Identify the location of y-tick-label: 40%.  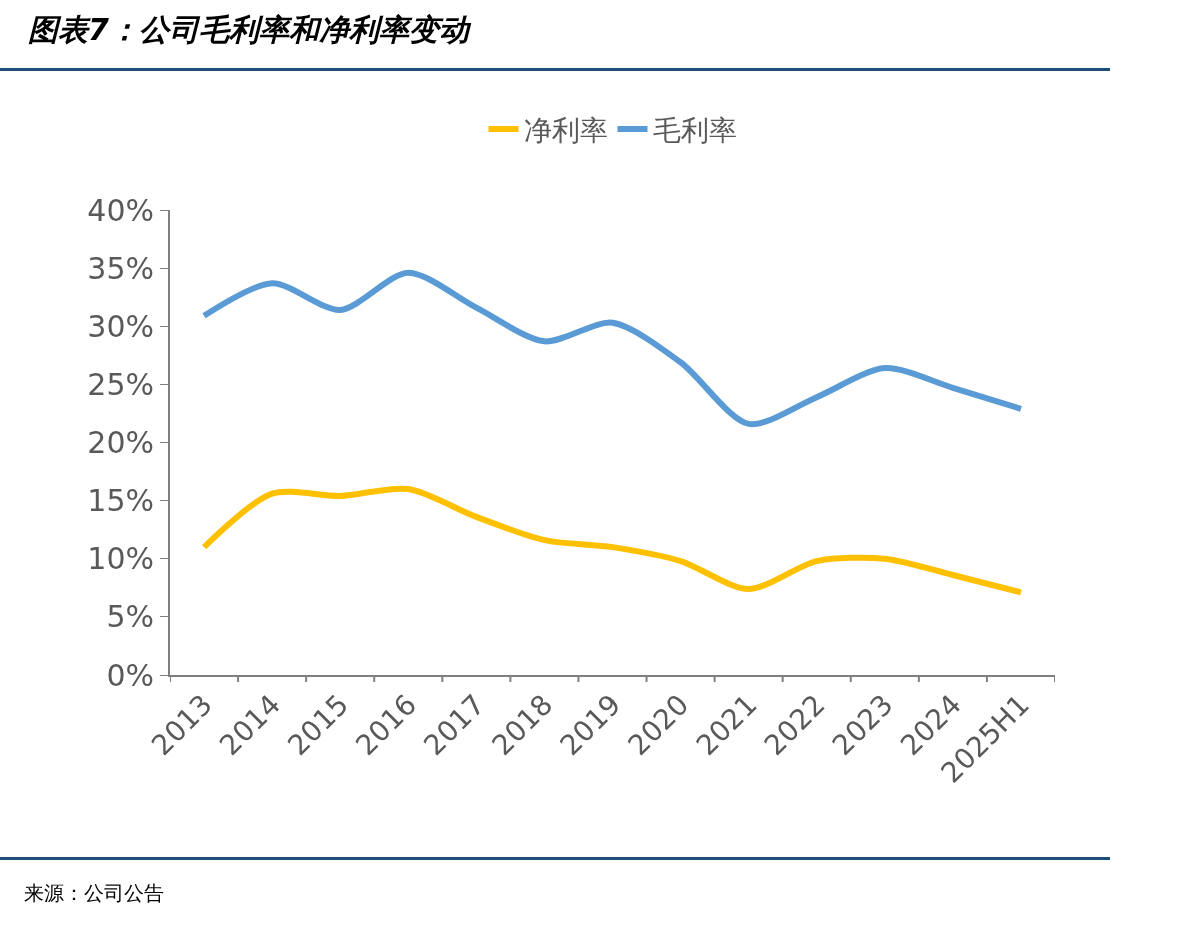
(120, 210).